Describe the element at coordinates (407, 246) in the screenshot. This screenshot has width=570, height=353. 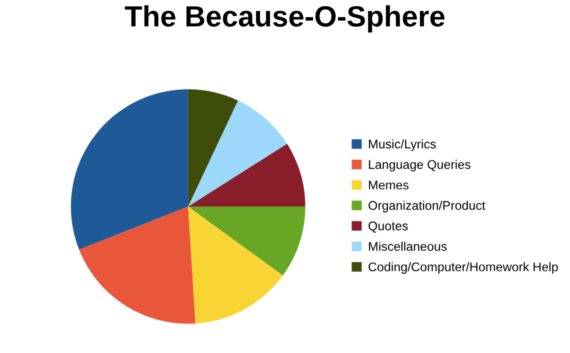
I see `legend-label: Miscellaneous` at that location.